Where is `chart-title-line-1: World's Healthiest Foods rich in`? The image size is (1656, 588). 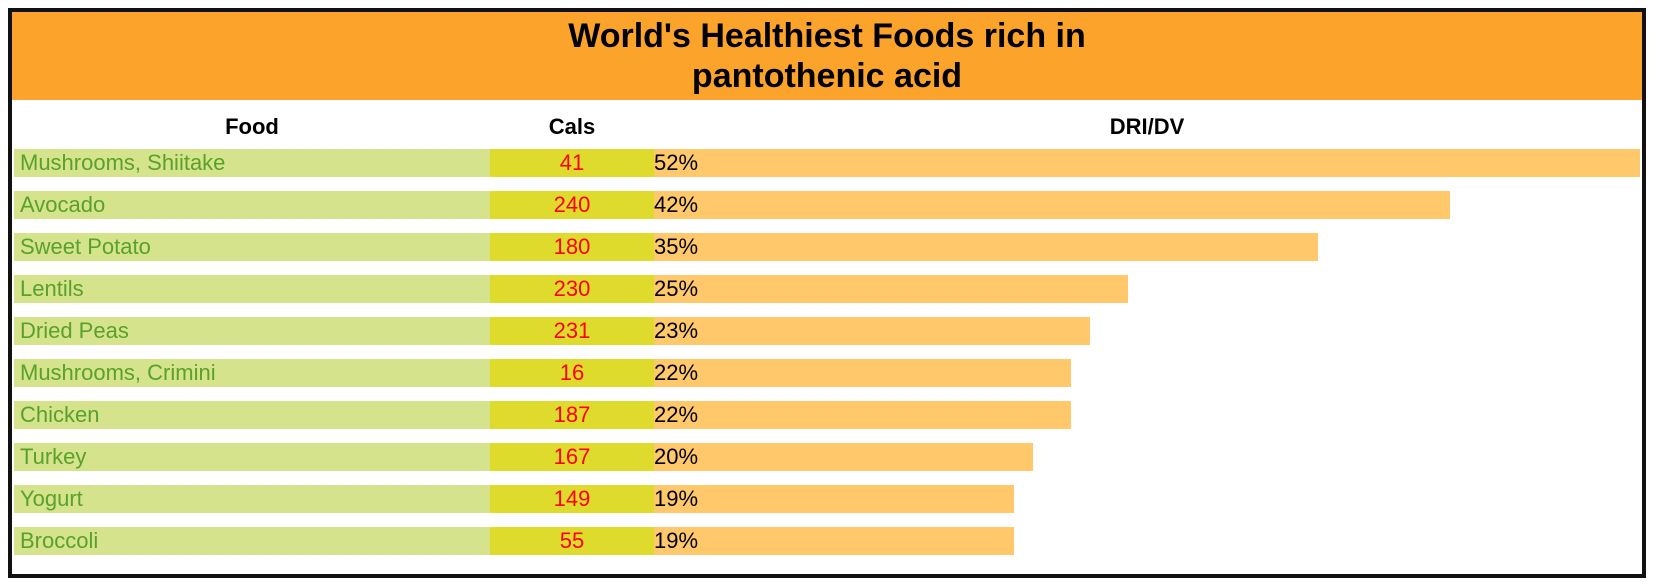 chart-title-line-1: World's Healthiest Foods rich in is located at coordinates (827, 36).